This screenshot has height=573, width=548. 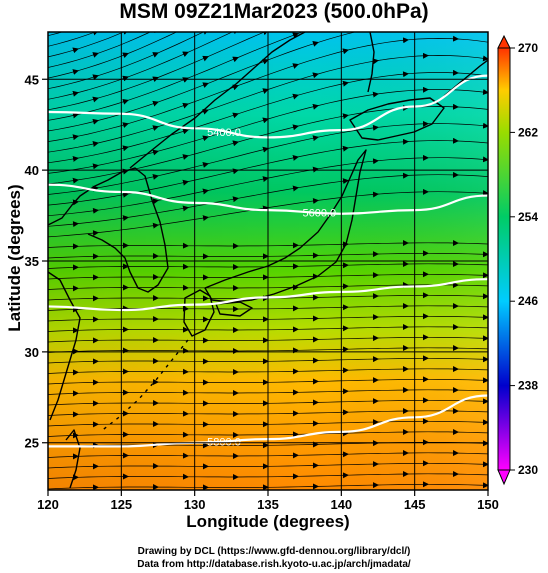 What do you see at coordinates (199, 313) in the screenshot?
I see `japan-kyushu` at bounding box center [199, 313].